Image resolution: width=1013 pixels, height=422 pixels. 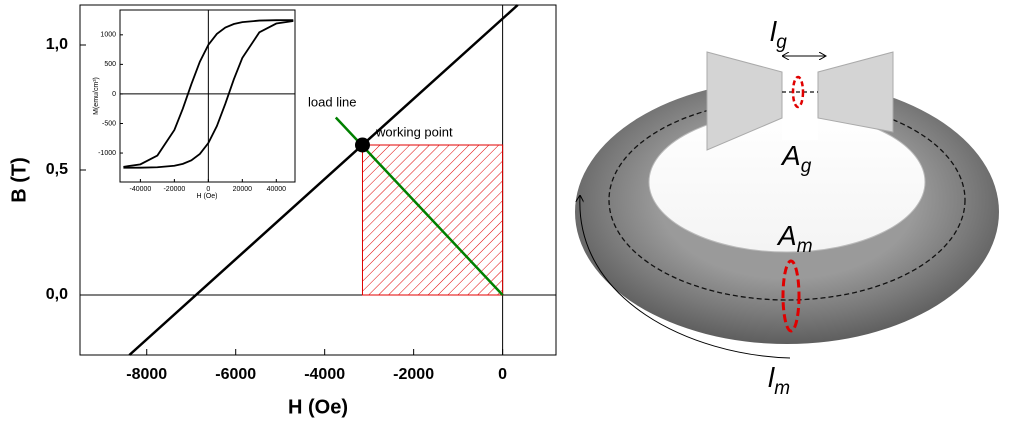 I want to click on working-point, so click(x=362, y=145).